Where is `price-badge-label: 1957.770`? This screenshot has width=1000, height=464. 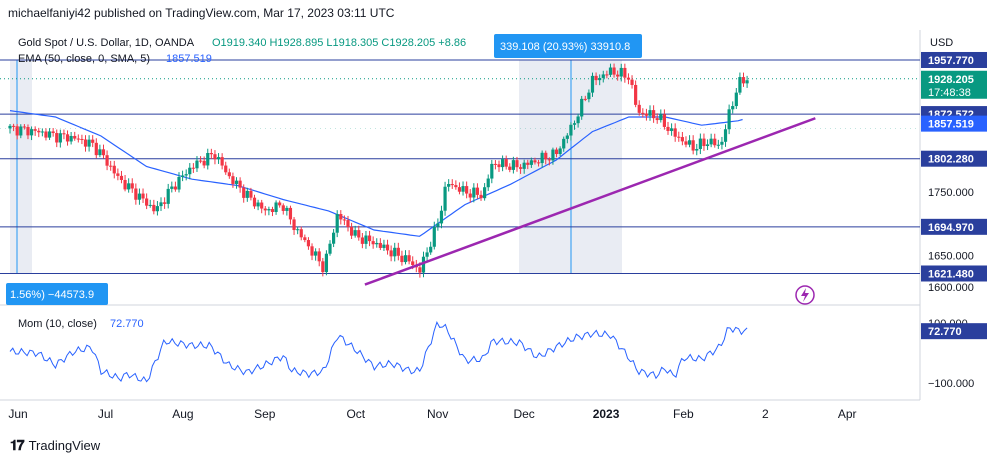 price-badge-label: 1957.770 is located at coordinates (951, 61).